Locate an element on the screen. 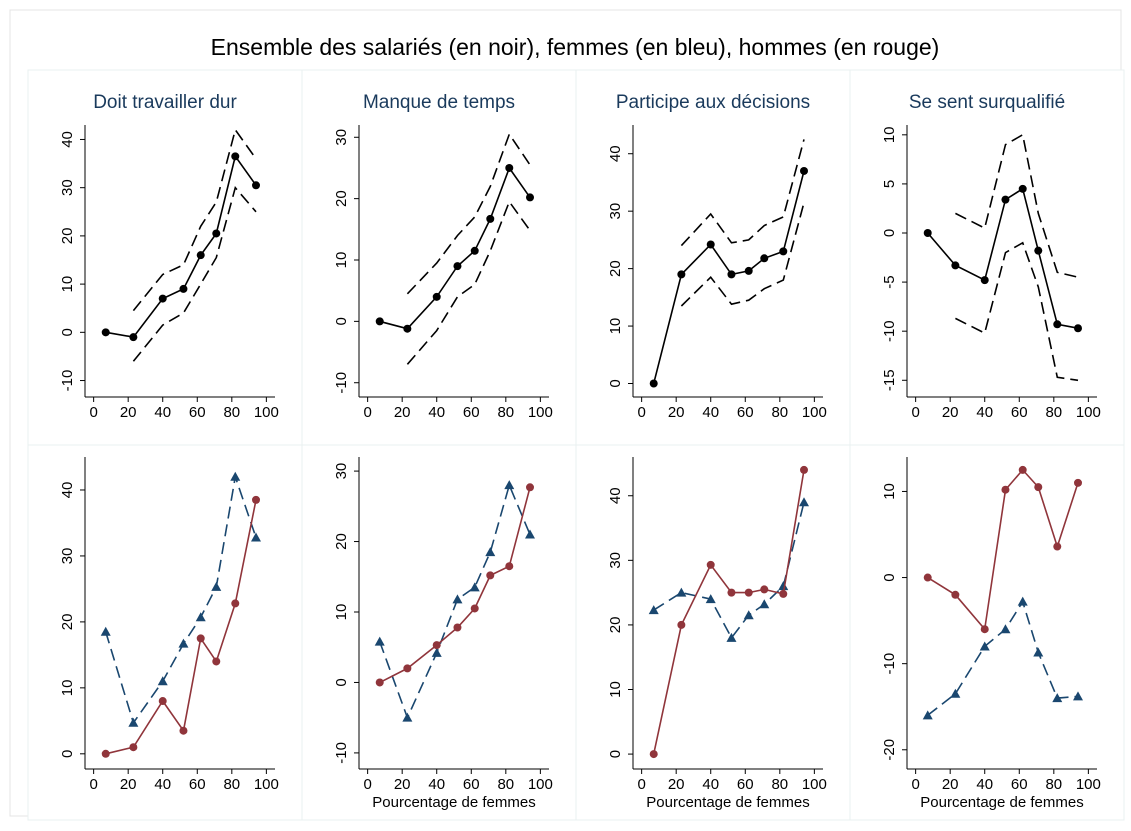  y-tick-label: -20 is located at coordinates (889, 750).